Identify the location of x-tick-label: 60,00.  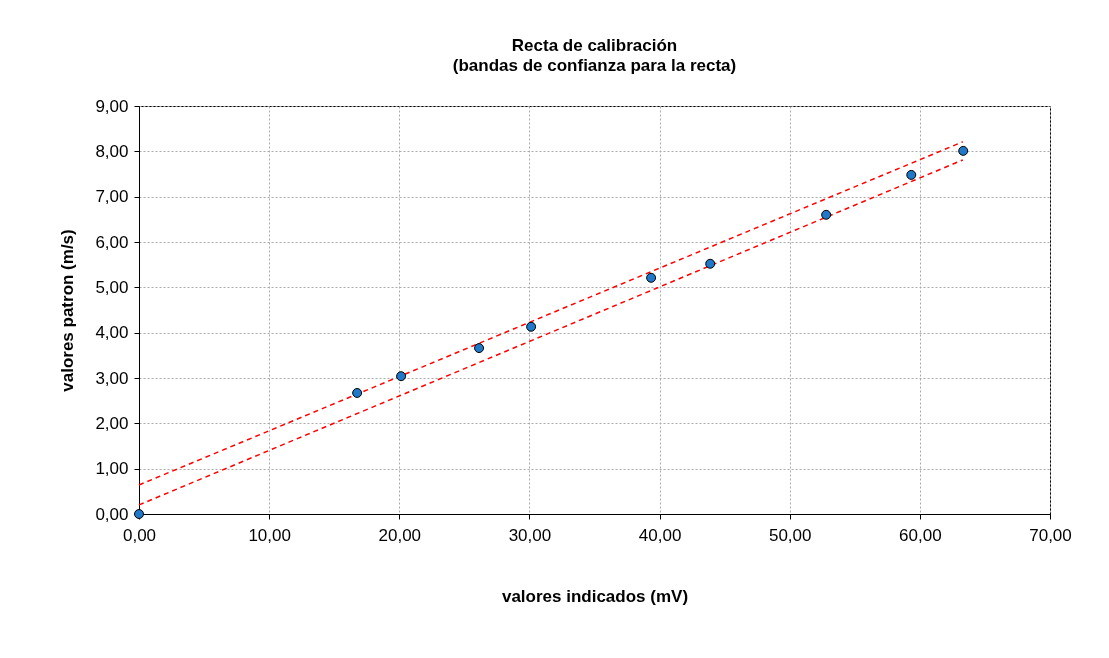
(920, 535).